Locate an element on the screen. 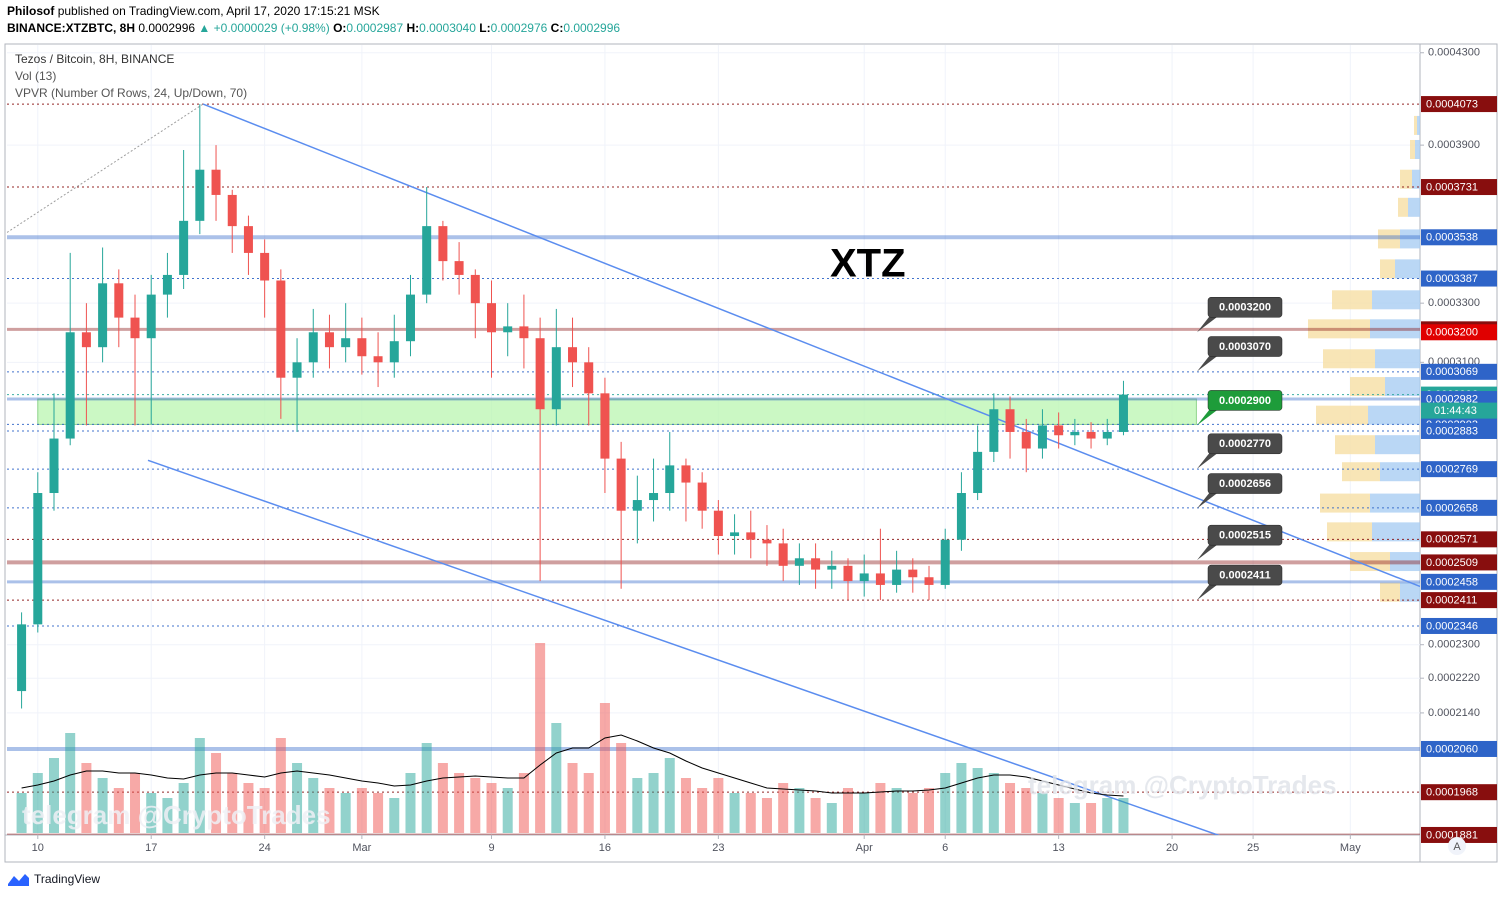  callout-label: 0.0003070 is located at coordinates (1245, 347).